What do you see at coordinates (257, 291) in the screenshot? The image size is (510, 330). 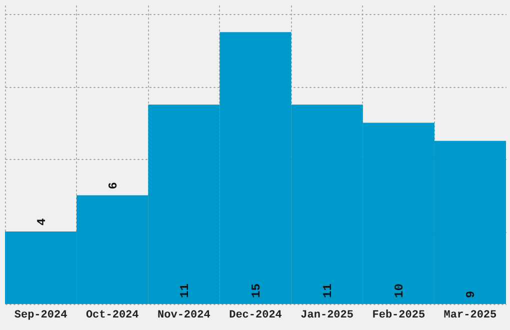 I see `data-label: 15` at bounding box center [257, 291].